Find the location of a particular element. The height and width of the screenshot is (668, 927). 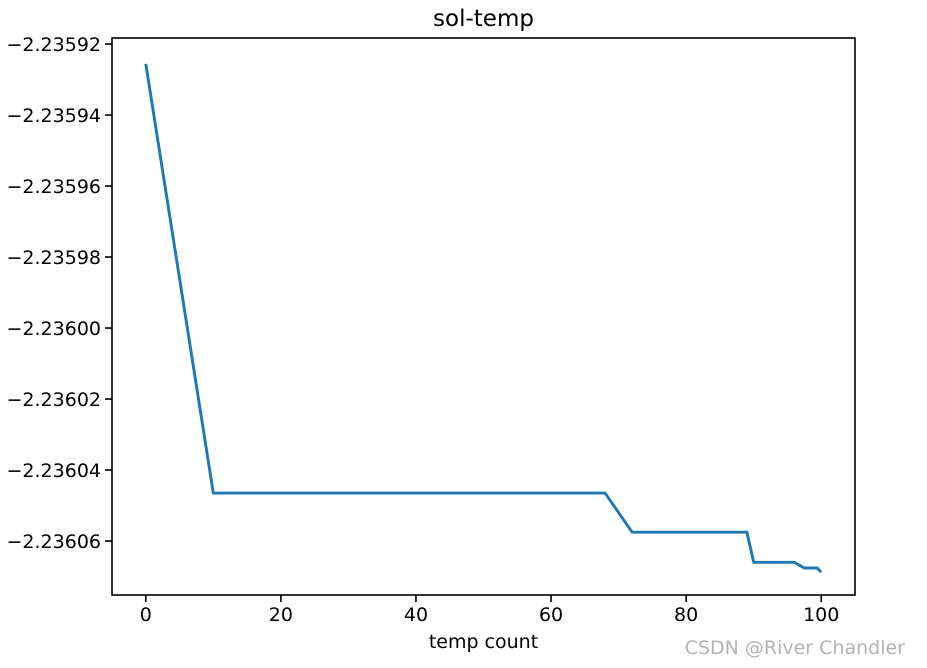

x-tick-label: 60 is located at coordinates (551, 615).